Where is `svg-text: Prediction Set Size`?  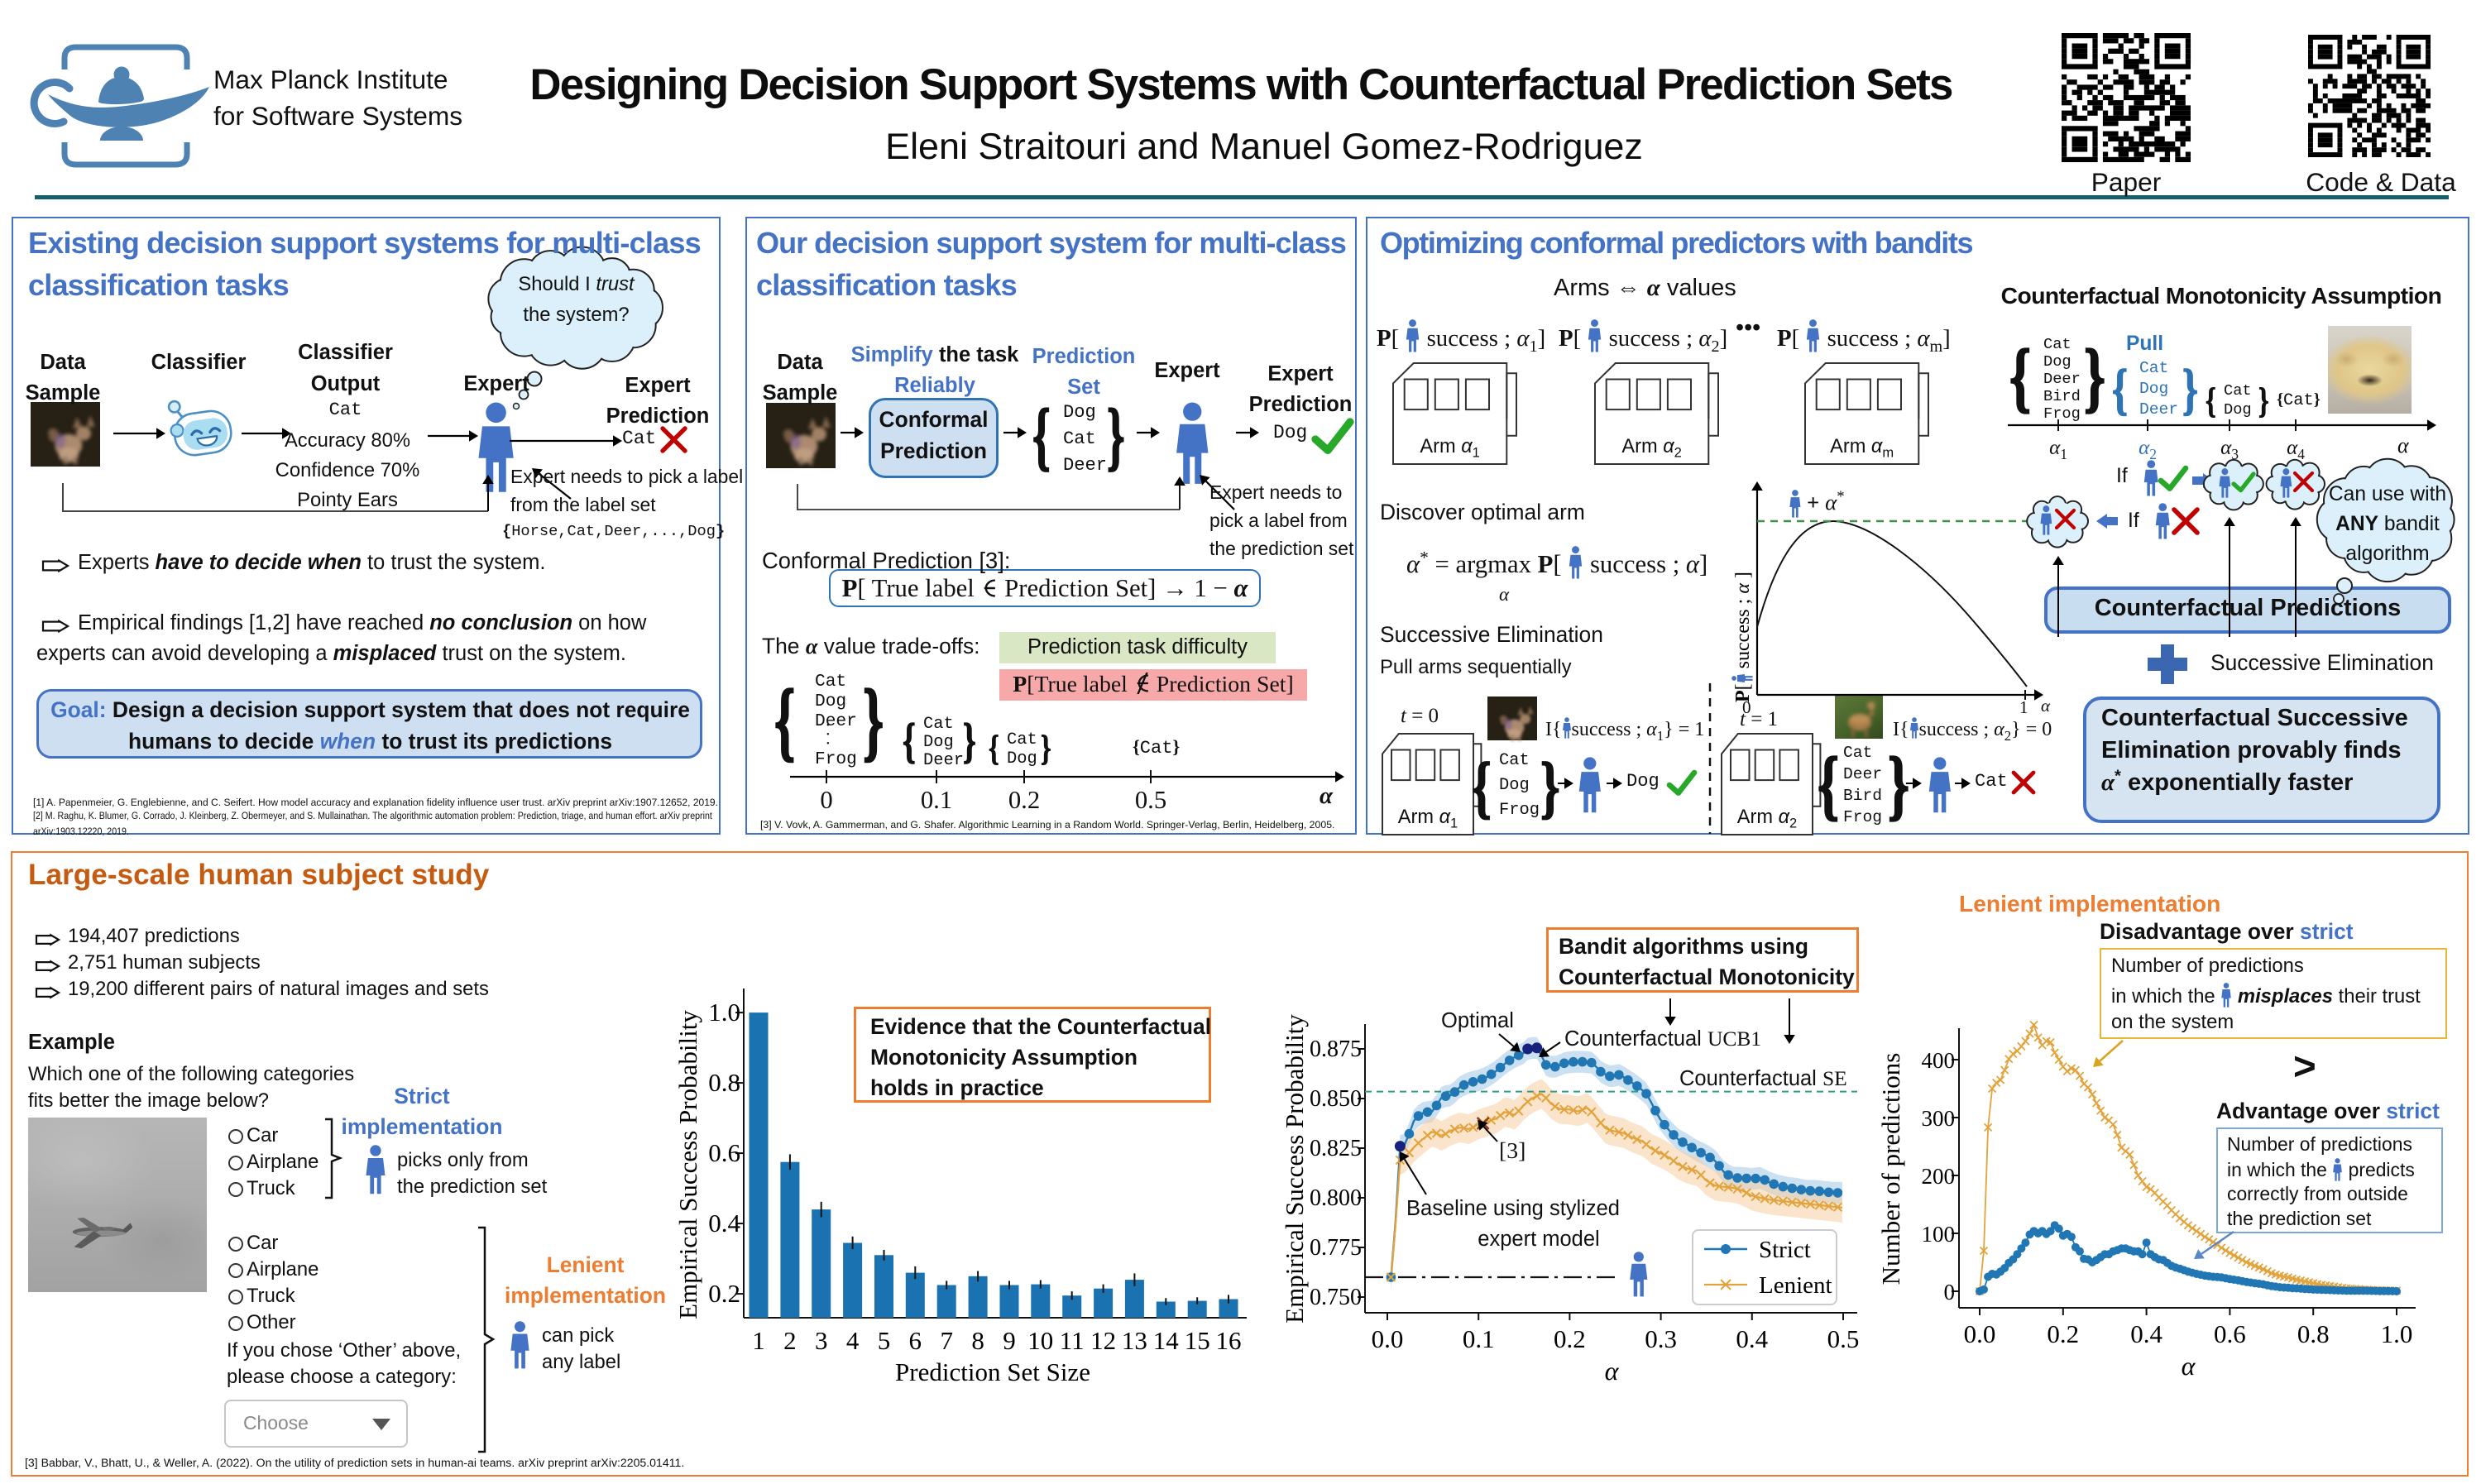
svg-text: Prediction Set Size is located at coordinates (992, 1371).